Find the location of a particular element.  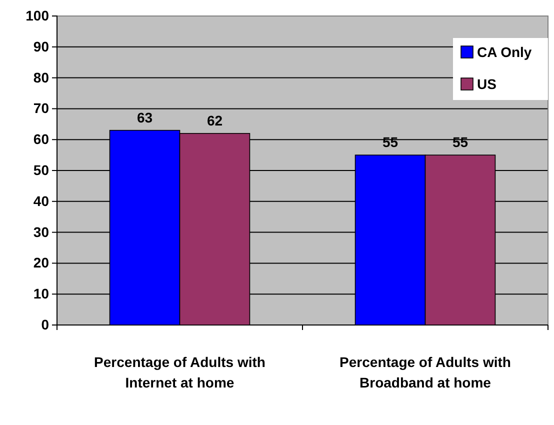

y-tick-label: 60 is located at coordinates (41, 139).